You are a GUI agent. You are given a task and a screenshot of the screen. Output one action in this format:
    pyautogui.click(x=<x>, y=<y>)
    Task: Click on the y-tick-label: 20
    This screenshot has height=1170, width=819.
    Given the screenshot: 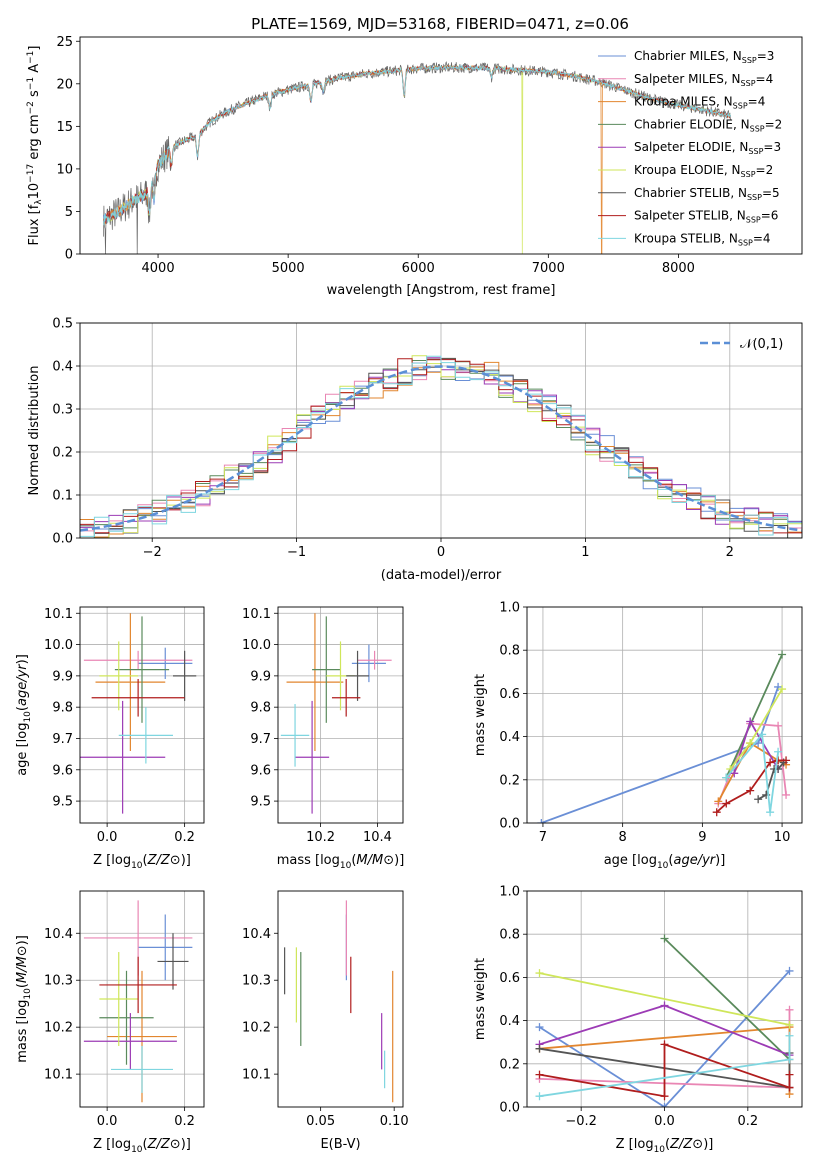 What is the action you would take?
    pyautogui.click(x=64, y=84)
    